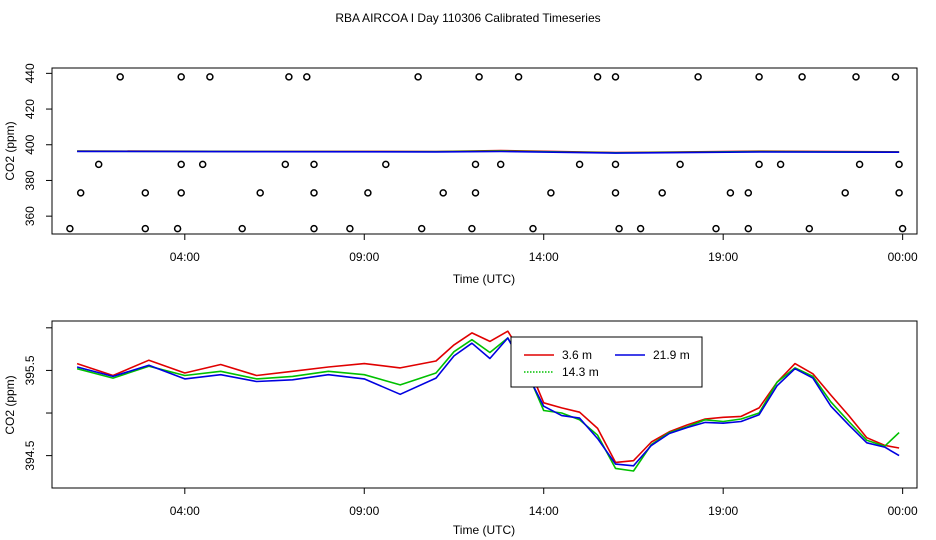 The image size is (936, 540). What do you see at coordinates (671, 355) in the screenshot?
I see `legend-label-2: 21.9 m` at bounding box center [671, 355].